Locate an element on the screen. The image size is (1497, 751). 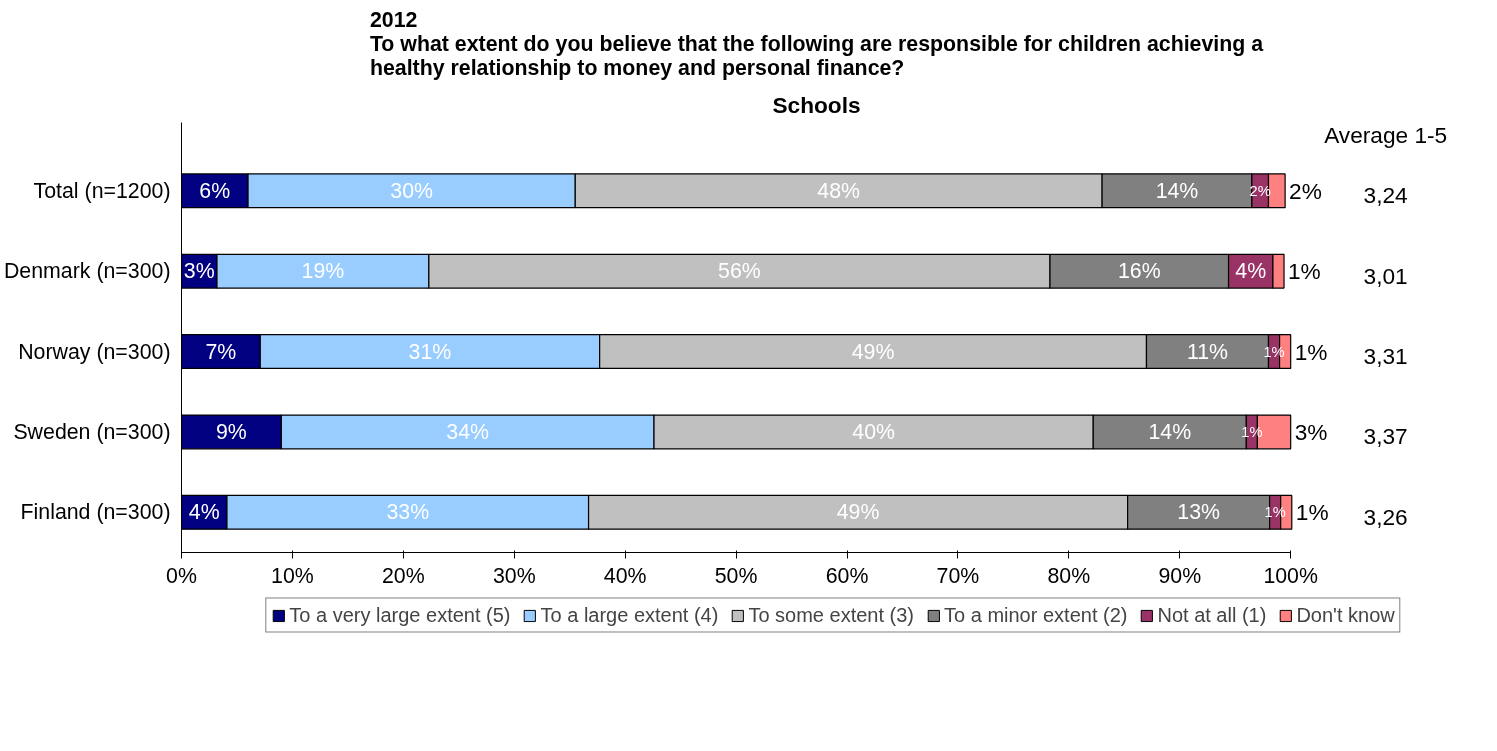
data-label: 16% is located at coordinates (1139, 271).